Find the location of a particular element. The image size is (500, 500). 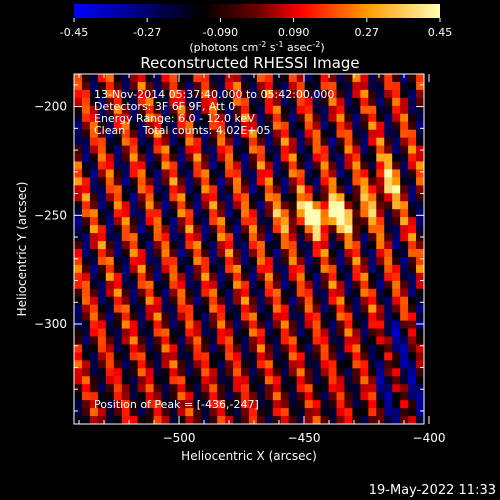

colorbar-tick-label: -0.45 is located at coordinates (74, 32).